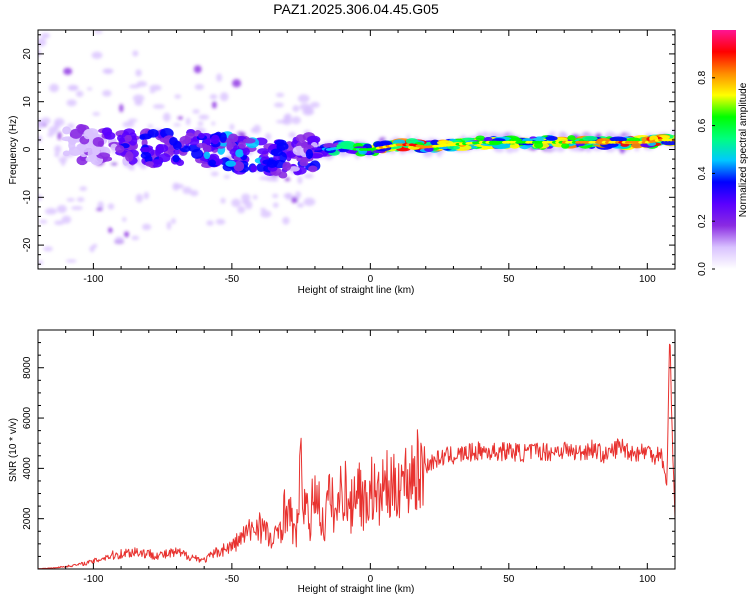 This screenshot has width=750, height=600. What do you see at coordinates (509, 579) in the screenshot?
I see `snr-x-tick-label: 50` at bounding box center [509, 579].